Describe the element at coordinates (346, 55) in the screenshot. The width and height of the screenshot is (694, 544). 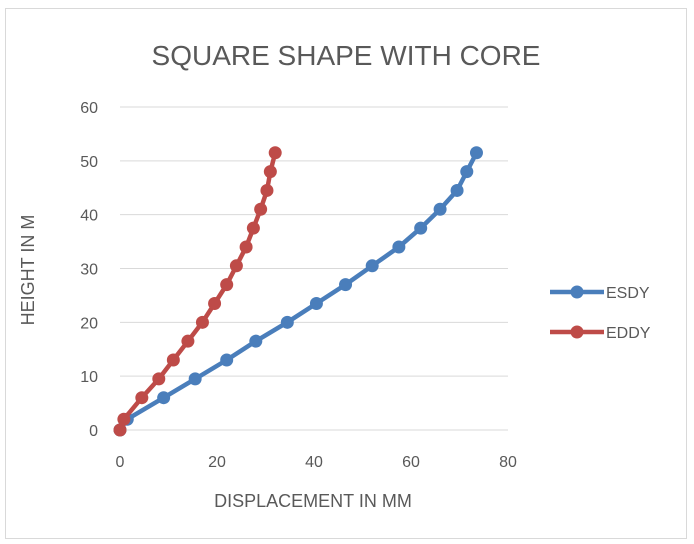
I see `chart-title: SQUARE SHAPE WITH CORE` at that location.